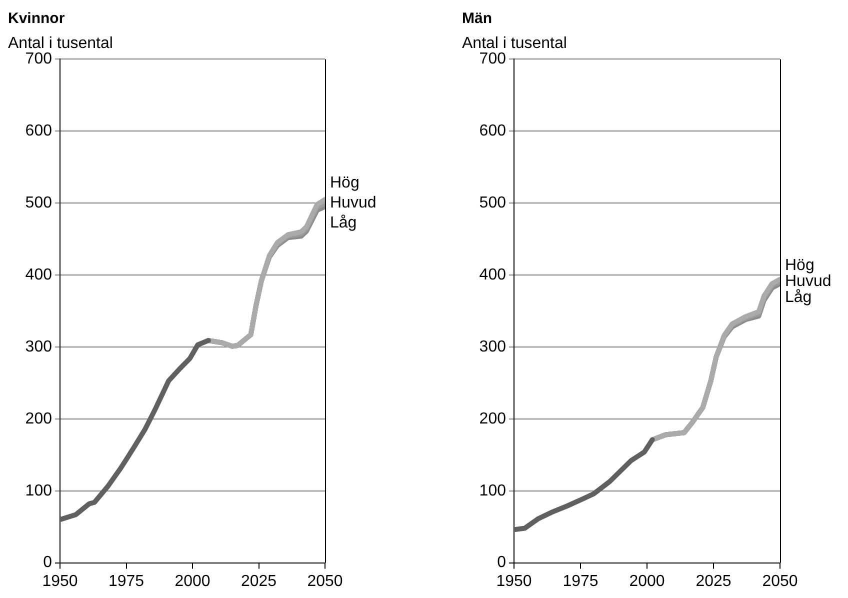 The width and height of the screenshot is (848, 598). I want to click on chart-title: Män, so click(477, 19).